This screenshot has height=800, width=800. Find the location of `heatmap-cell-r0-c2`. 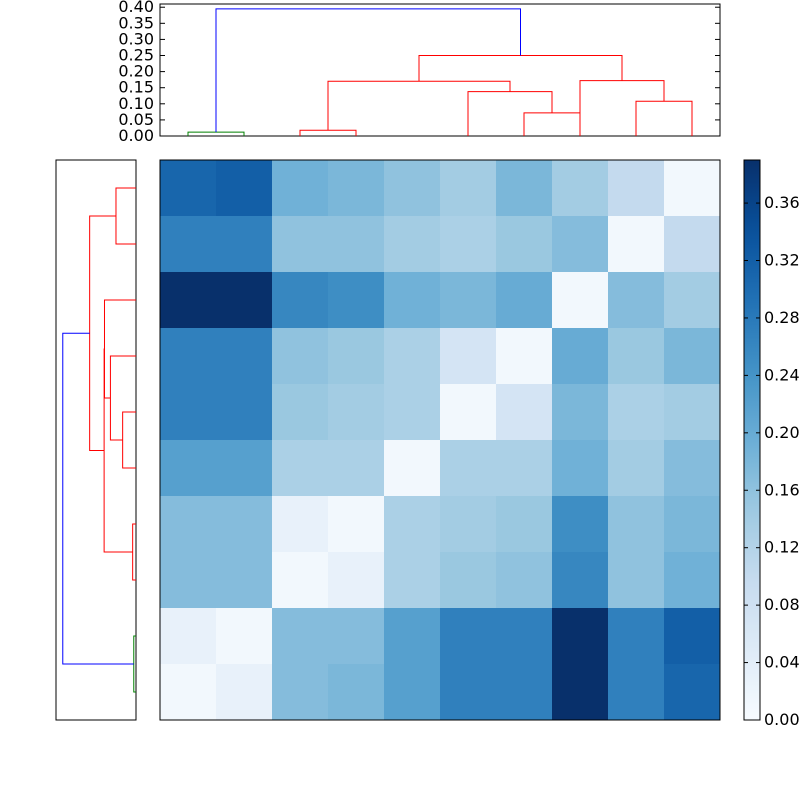

heatmap-cell-r0-c2 is located at coordinates (300, 188).